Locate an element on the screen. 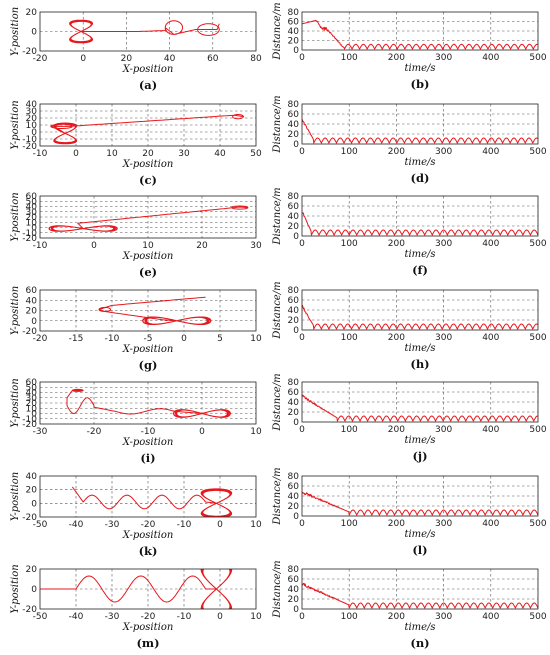 The width and height of the screenshot is (550, 655). x-tick-label: 30 is located at coordinates (184, 154).